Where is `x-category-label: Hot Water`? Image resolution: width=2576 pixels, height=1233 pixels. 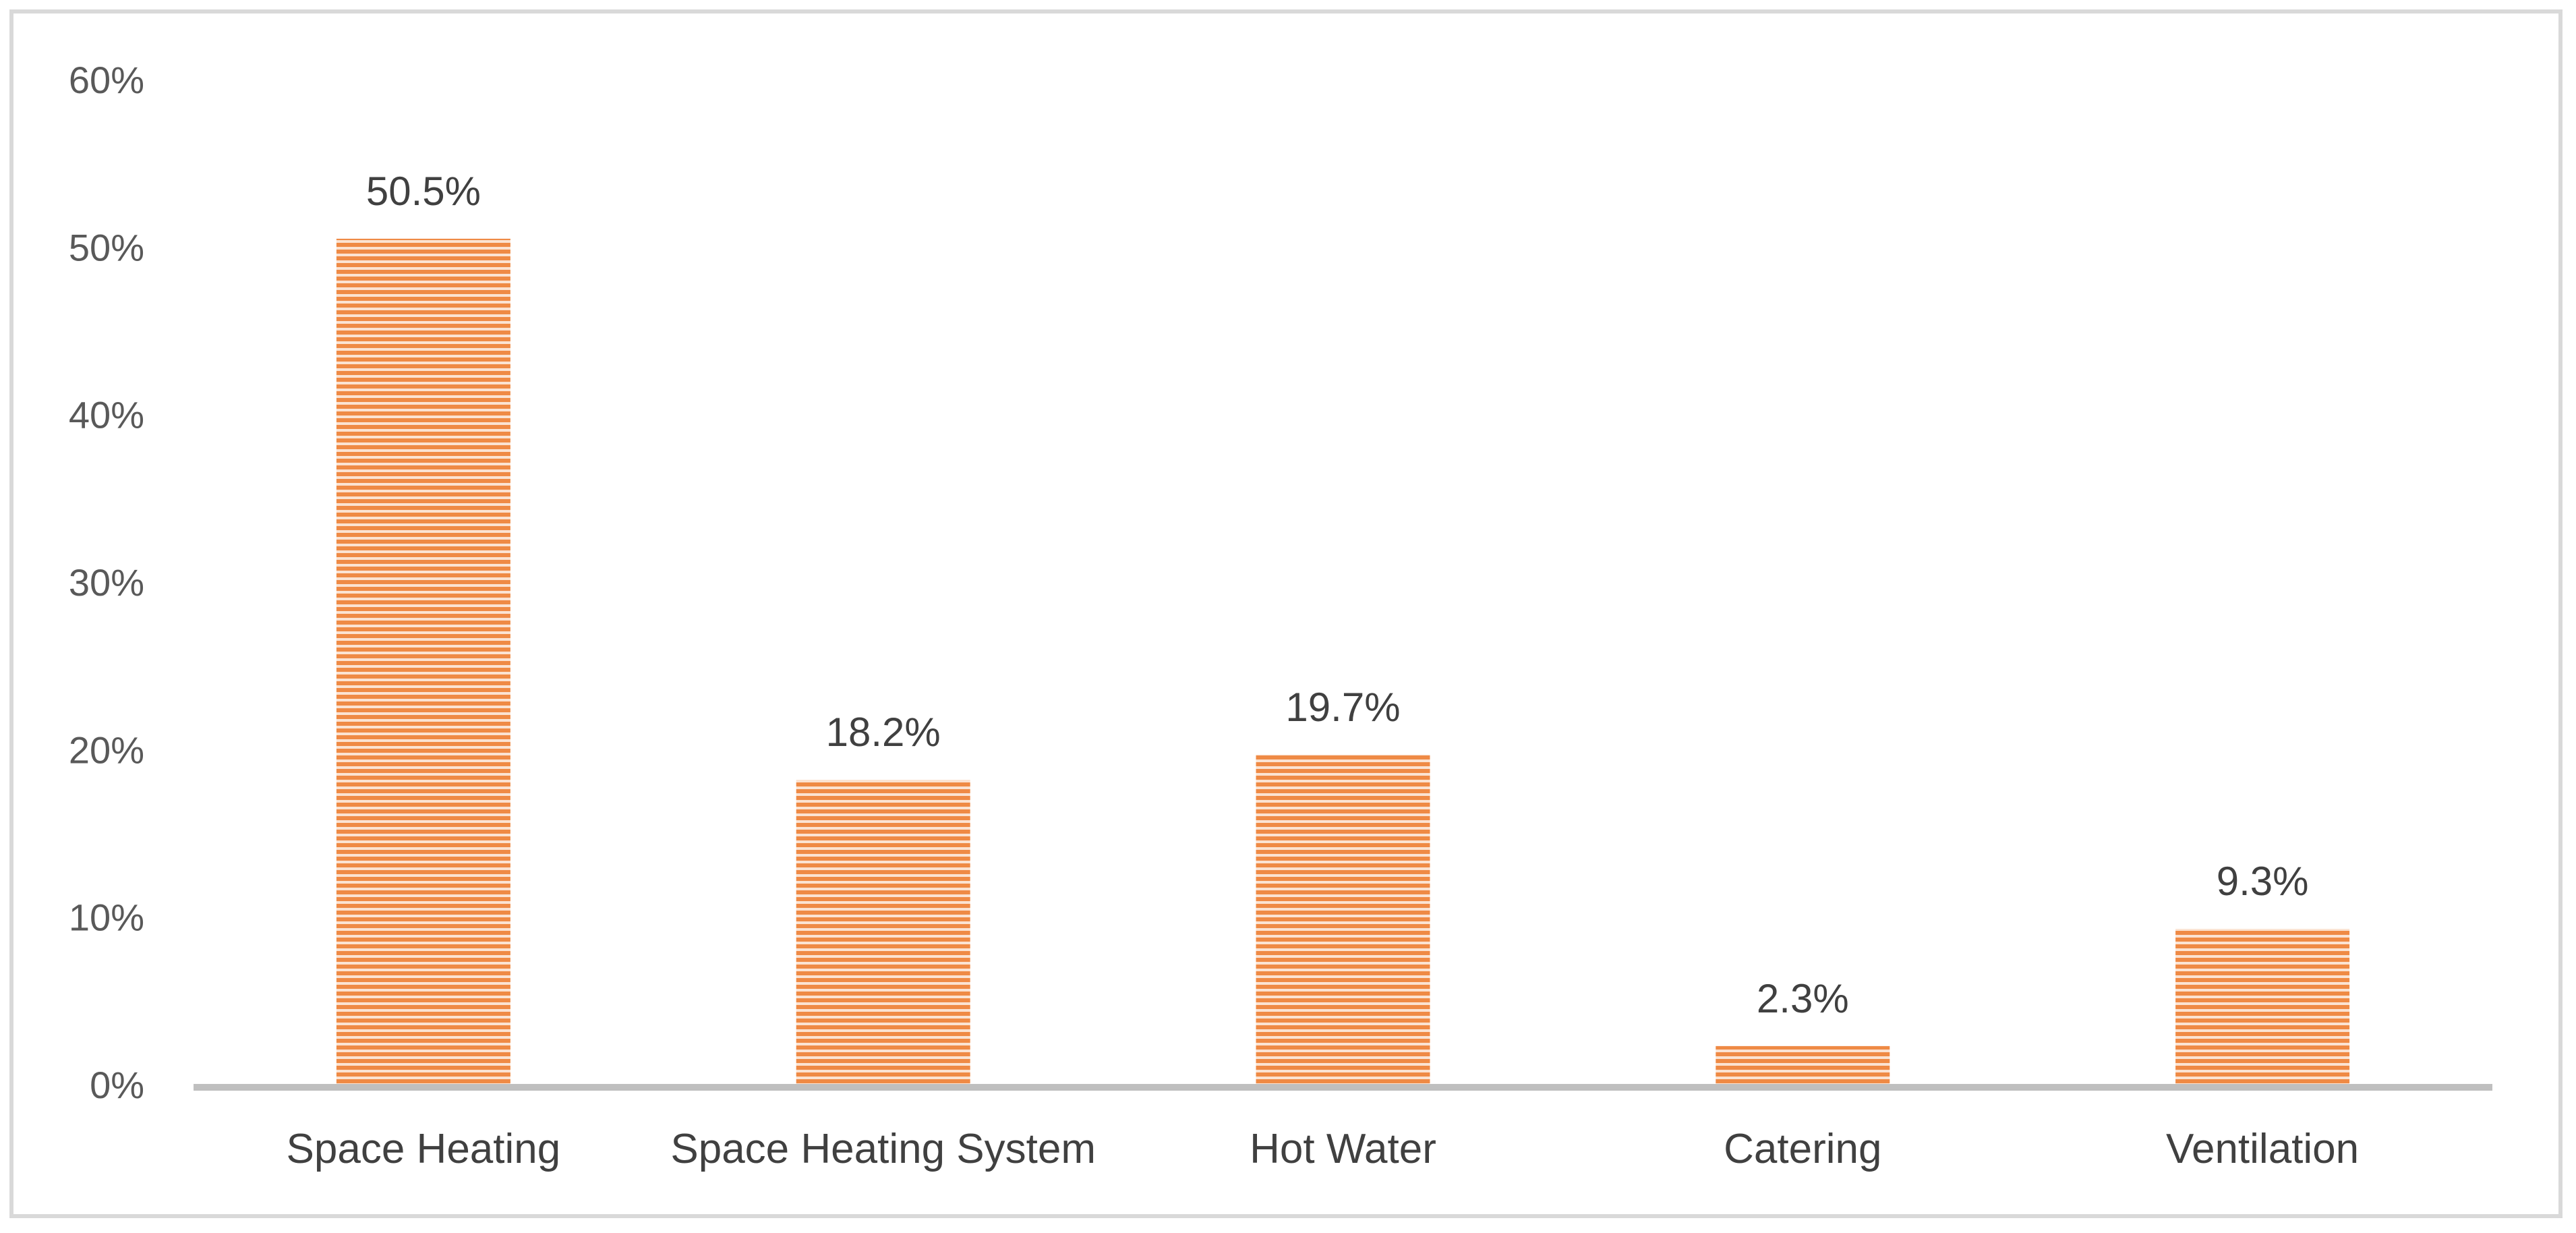 x-category-label: Hot Water is located at coordinates (1343, 1149).